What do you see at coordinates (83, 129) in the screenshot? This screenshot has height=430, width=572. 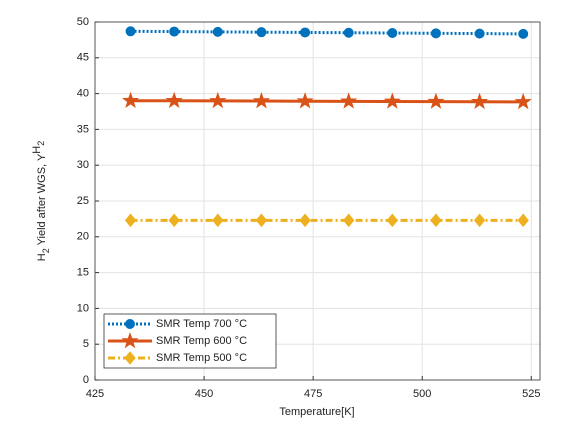 I see `y-tick-label: 35` at bounding box center [83, 129].